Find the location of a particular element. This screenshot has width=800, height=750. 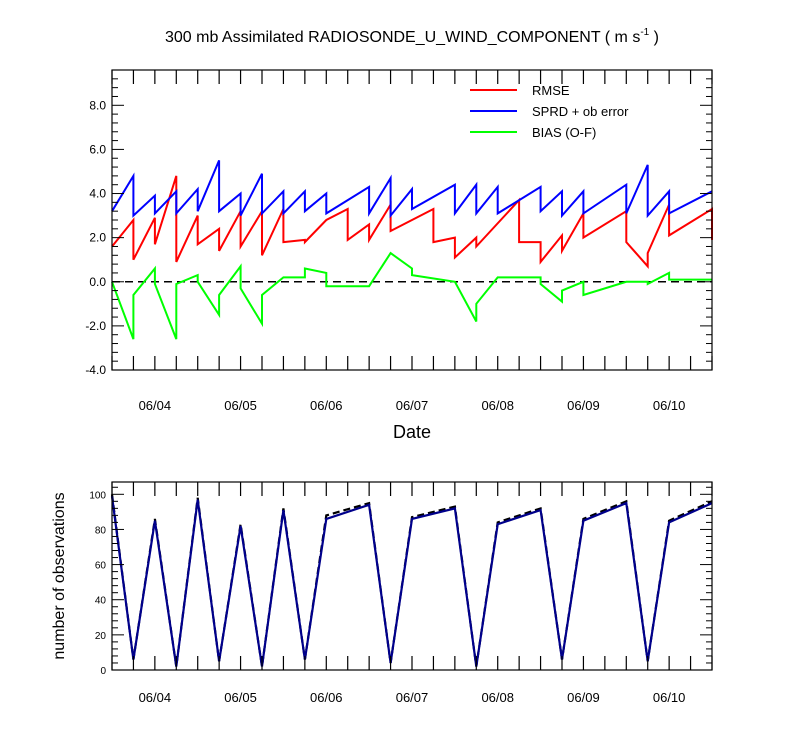

bottom-y-tick-label: 80 is located at coordinates (101, 530).